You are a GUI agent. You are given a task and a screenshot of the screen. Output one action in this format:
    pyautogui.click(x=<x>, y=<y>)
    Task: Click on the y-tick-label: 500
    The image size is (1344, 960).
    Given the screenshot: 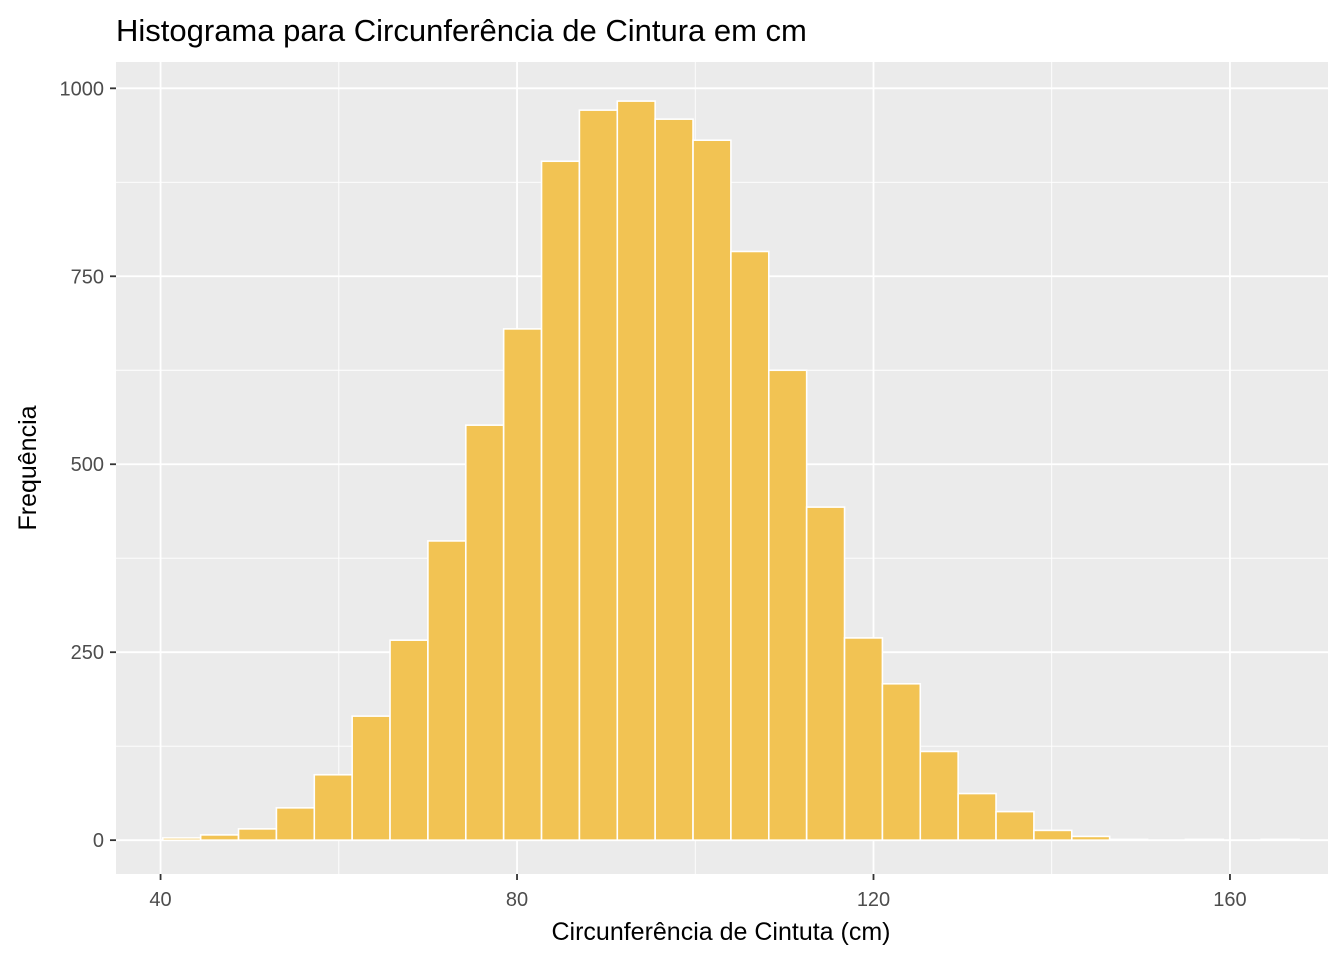 What is the action you would take?
    pyautogui.click(x=87, y=465)
    